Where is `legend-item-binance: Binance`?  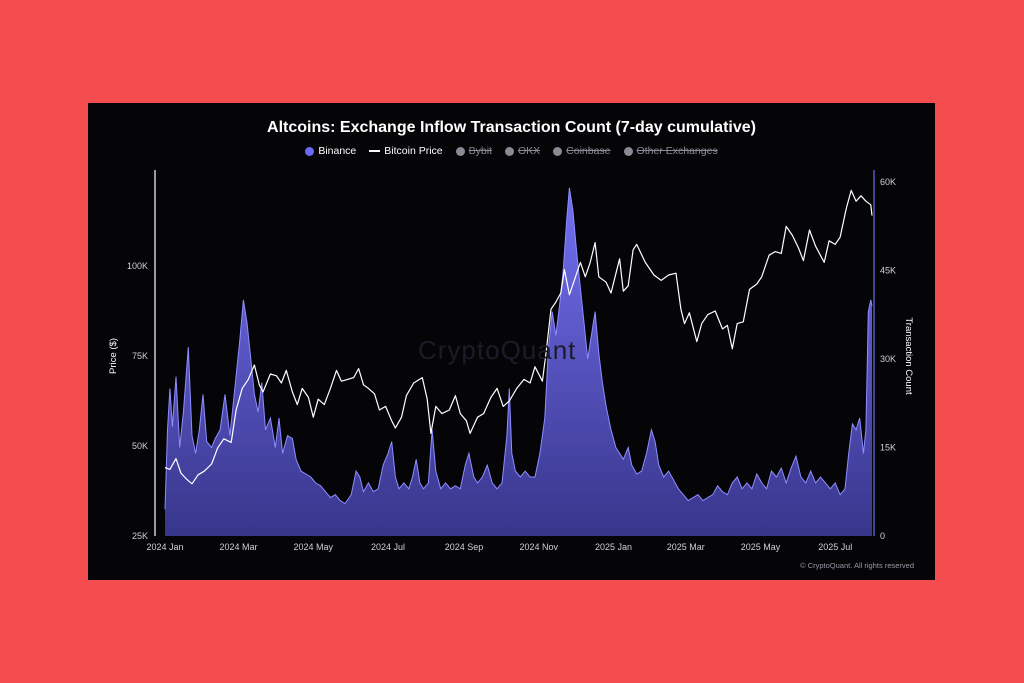 legend-item-binance: Binance is located at coordinates (330, 151).